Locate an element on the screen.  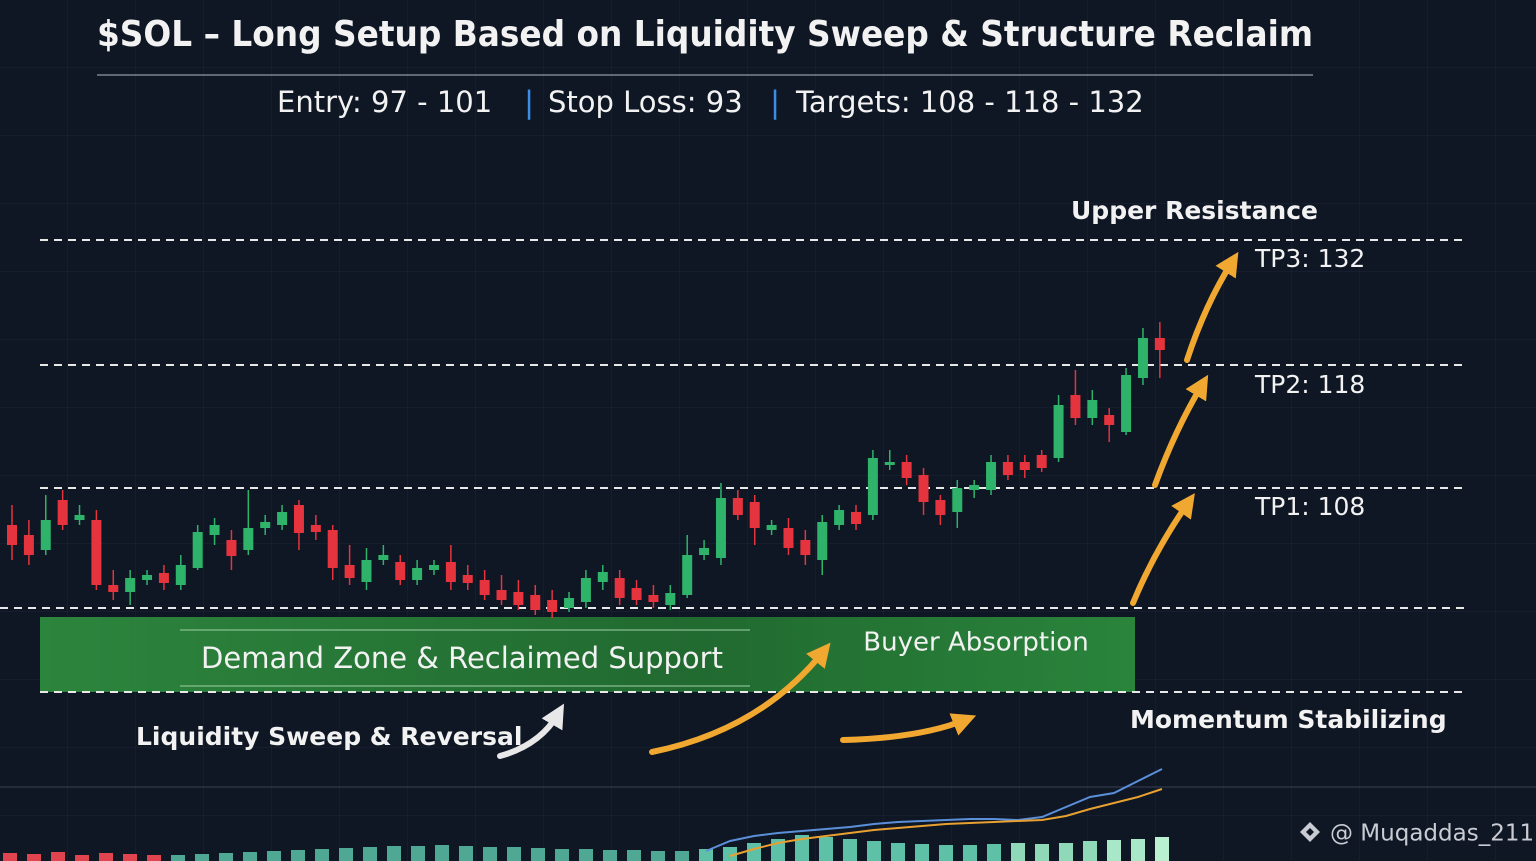
annotation: Momentum Stabilizing is located at coordinates (1288, 719).